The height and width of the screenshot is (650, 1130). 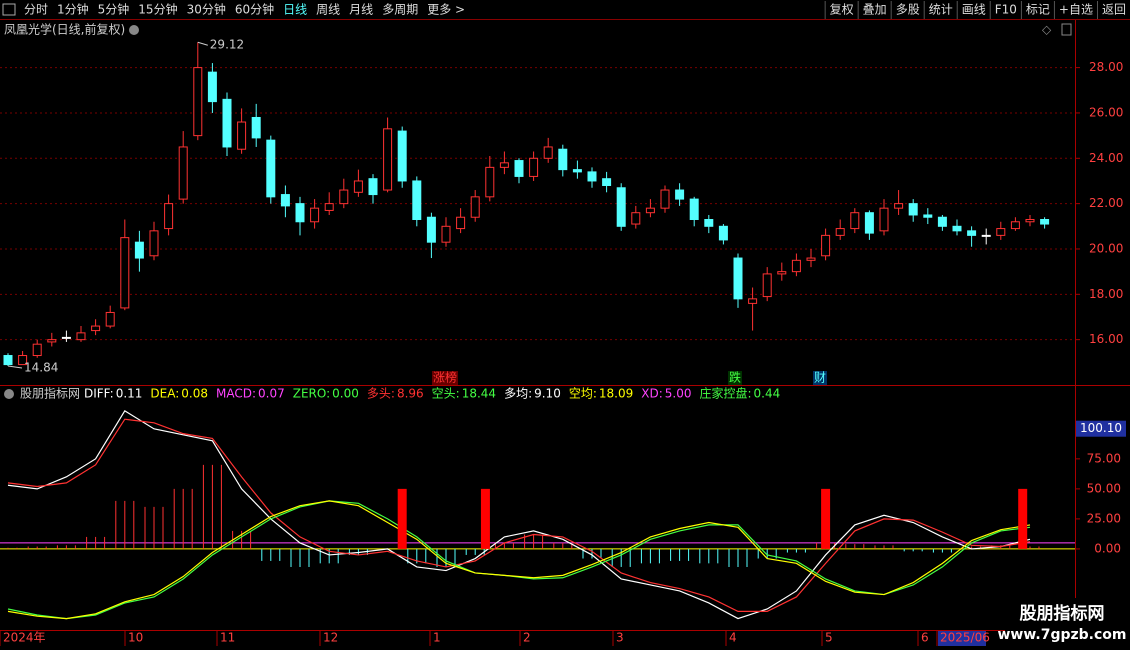 I want to click on toolbar-button: 统计, so click(x=941, y=10).